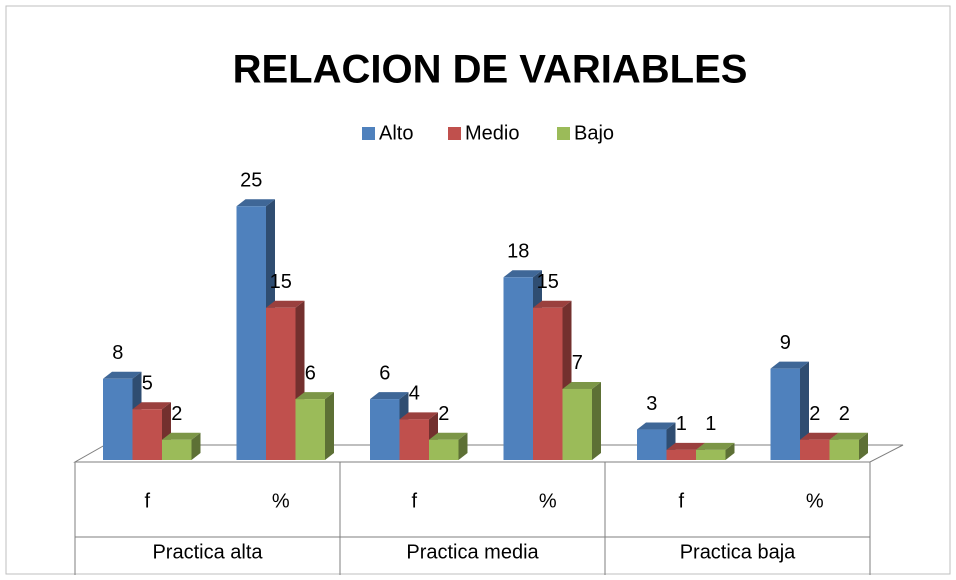 The image size is (956, 580). What do you see at coordinates (414, 394) in the screenshot?
I see `data-label: 4` at bounding box center [414, 394].